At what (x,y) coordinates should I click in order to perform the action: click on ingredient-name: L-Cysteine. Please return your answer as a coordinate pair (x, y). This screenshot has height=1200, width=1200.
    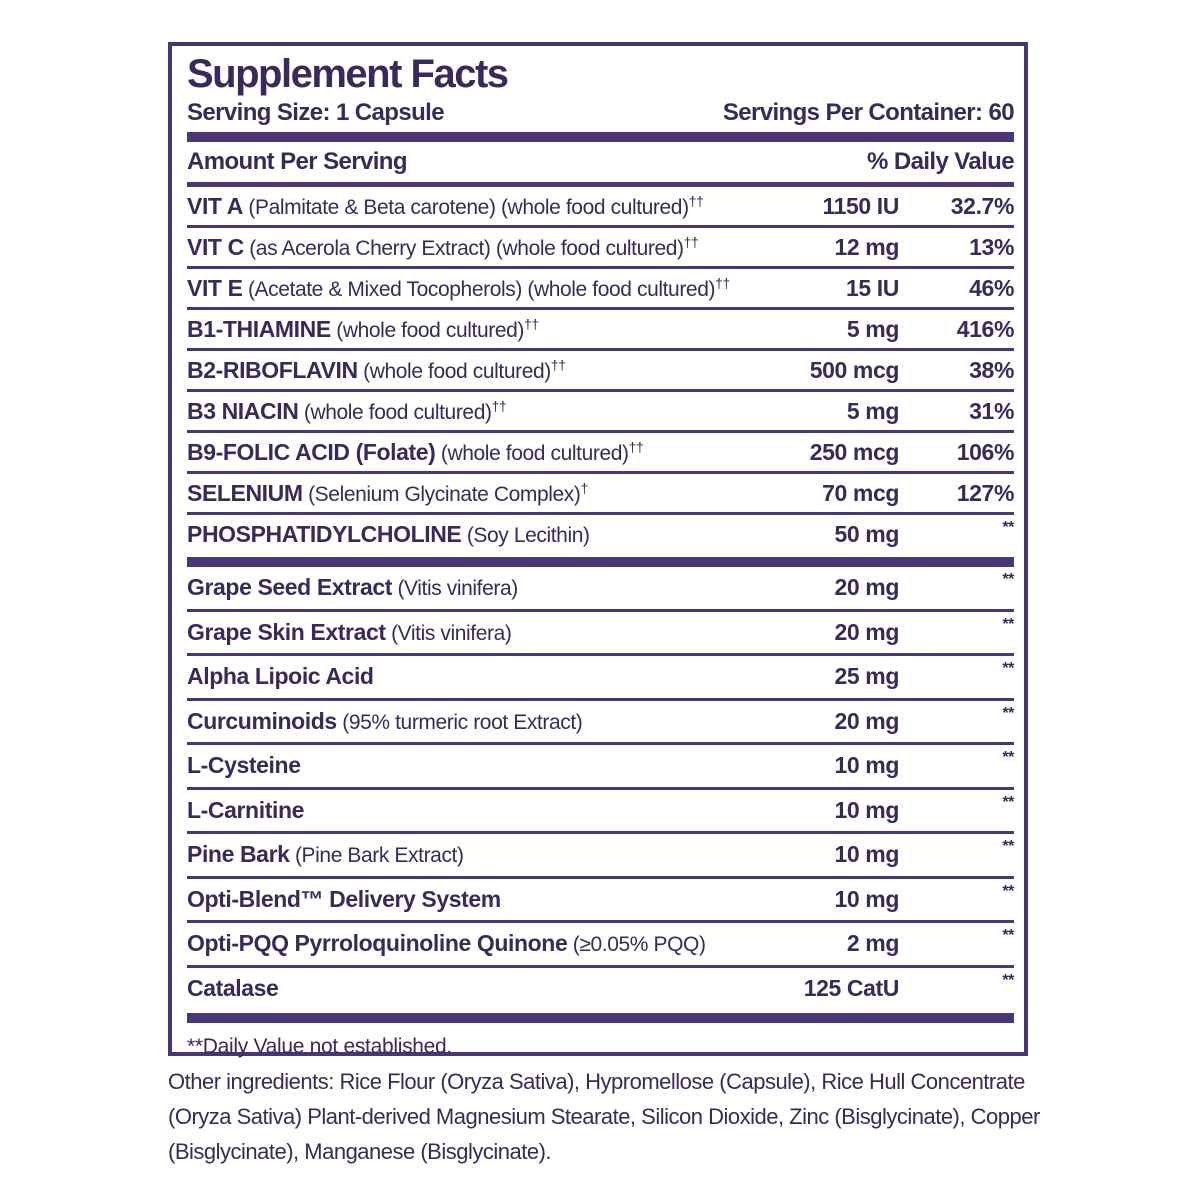
    Looking at the image, I should click on (244, 765).